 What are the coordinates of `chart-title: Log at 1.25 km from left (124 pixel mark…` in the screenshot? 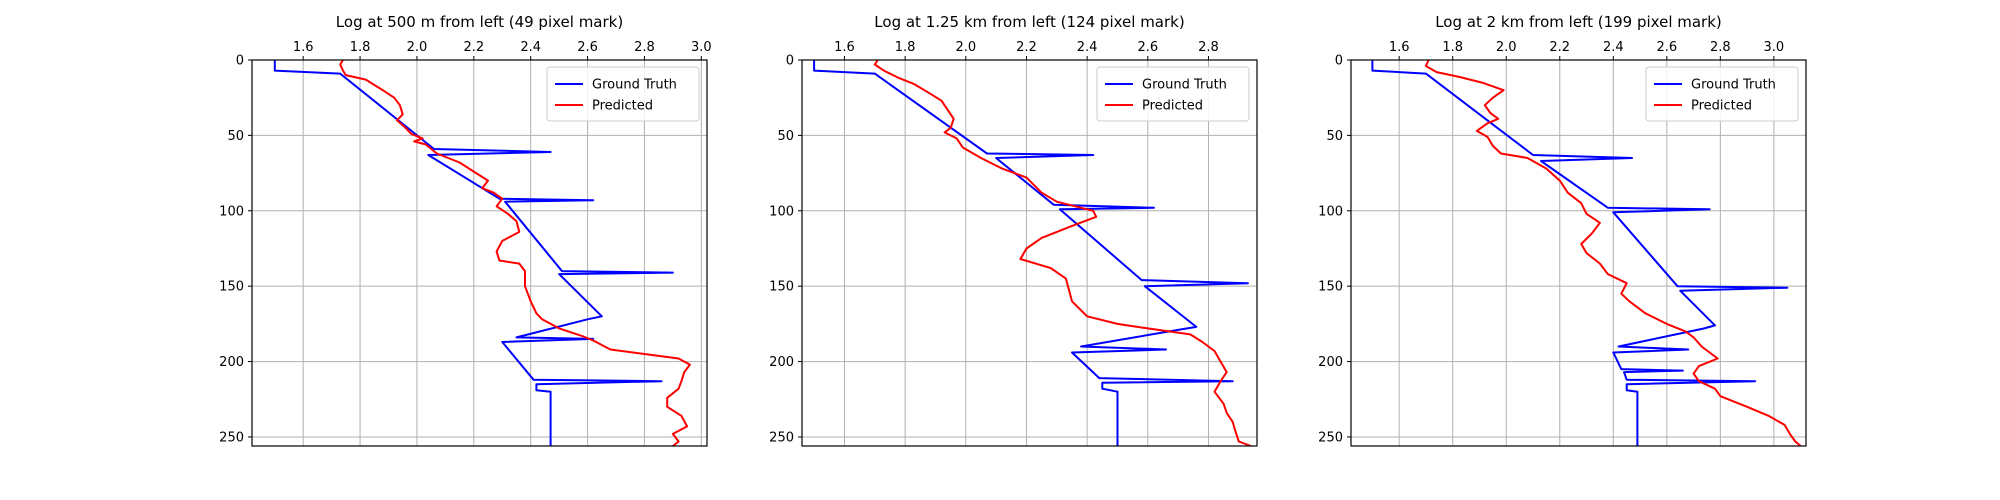 It's located at (1029, 22).